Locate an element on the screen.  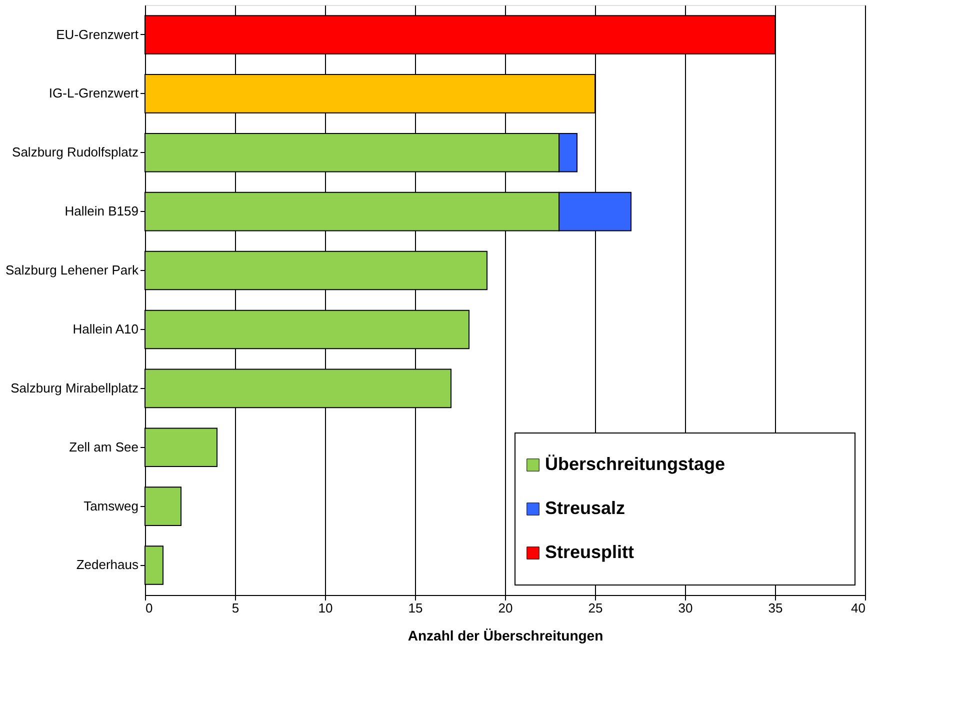
x-tick-label: 15 is located at coordinates (415, 608).